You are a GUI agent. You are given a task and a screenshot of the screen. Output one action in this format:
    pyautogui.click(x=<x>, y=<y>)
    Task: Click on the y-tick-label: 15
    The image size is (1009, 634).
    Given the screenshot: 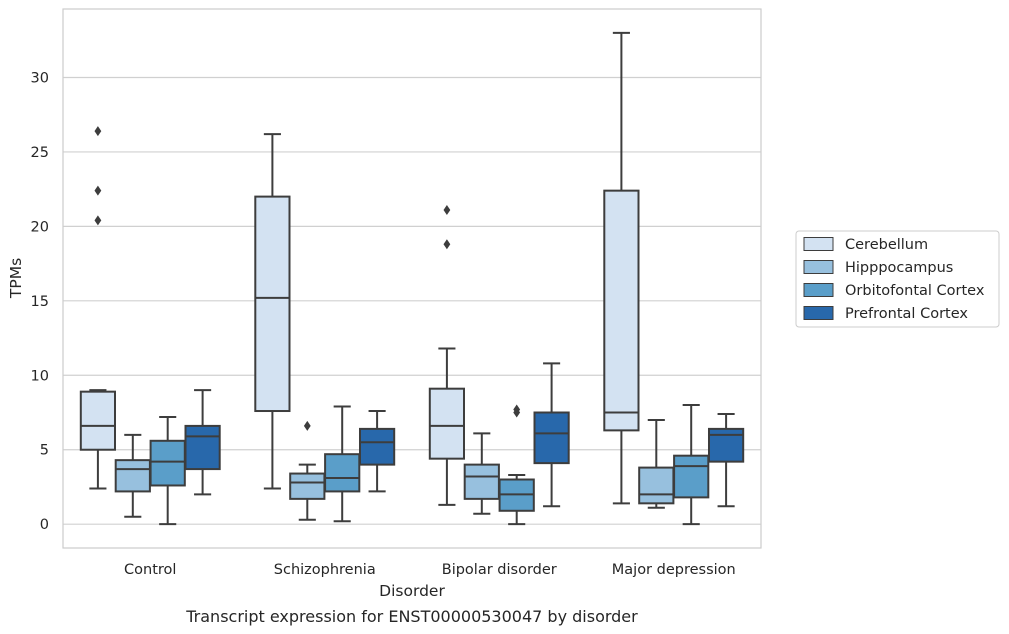 What is the action you would take?
    pyautogui.click(x=40, y=302)
    